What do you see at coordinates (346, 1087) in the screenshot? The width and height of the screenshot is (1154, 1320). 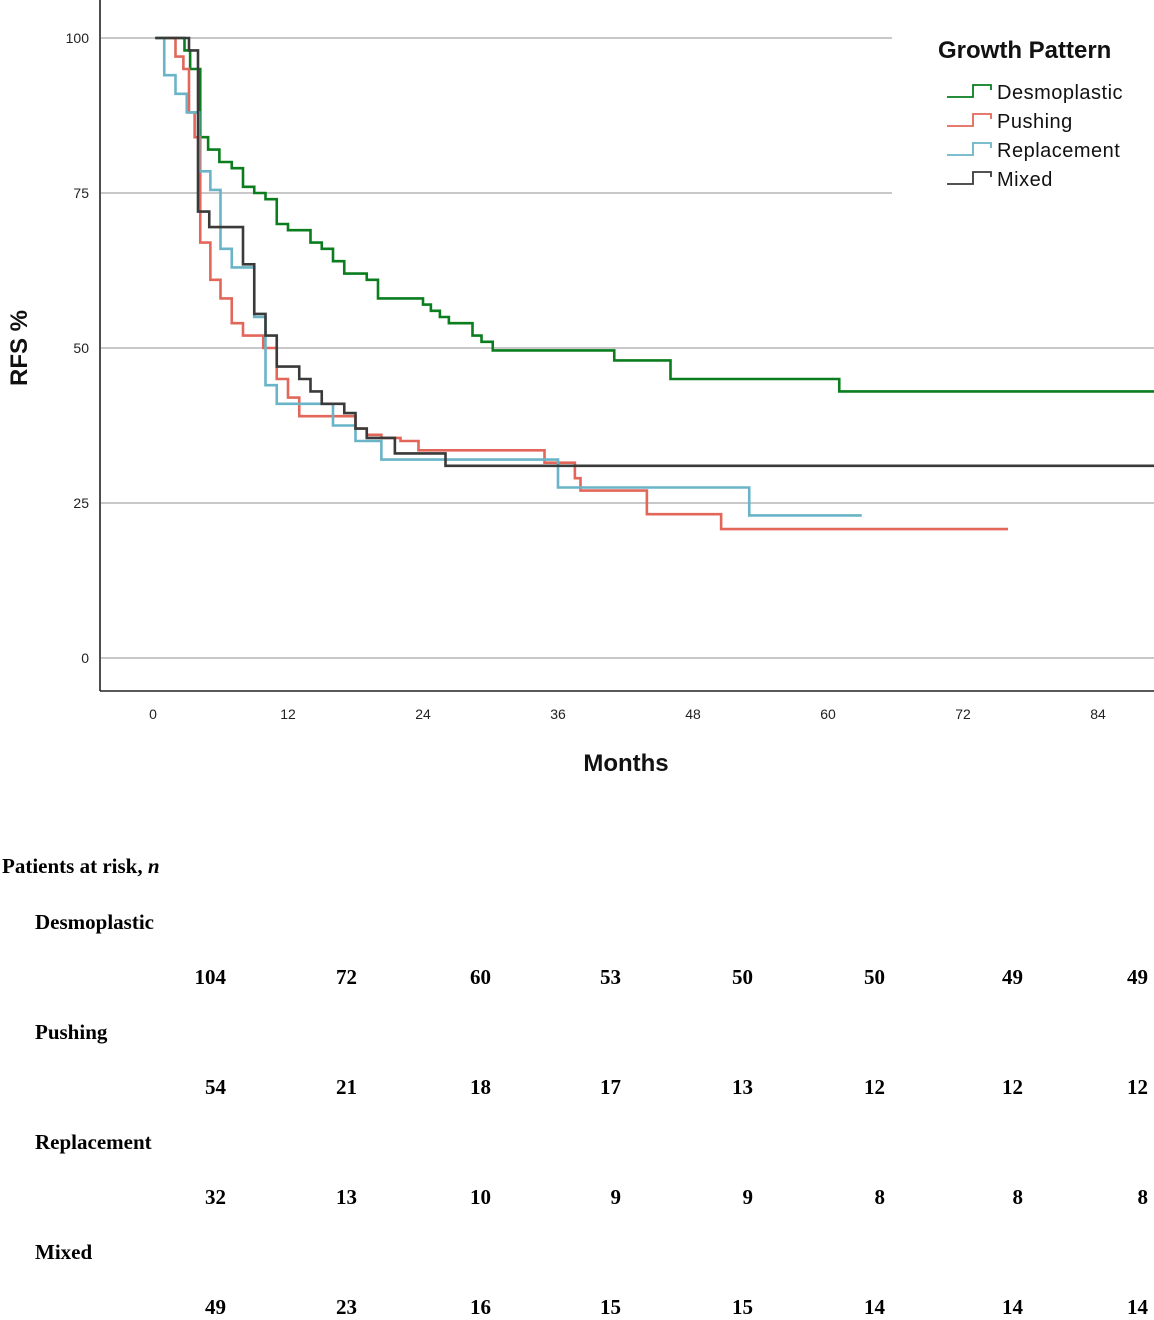 I see `risk-count-pushing-12: 21` at bounding box center [346, 1087].